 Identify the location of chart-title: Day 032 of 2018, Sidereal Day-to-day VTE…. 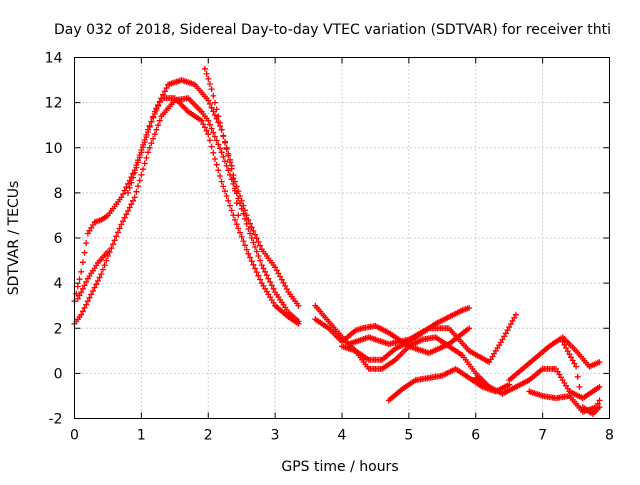
(332, 30).